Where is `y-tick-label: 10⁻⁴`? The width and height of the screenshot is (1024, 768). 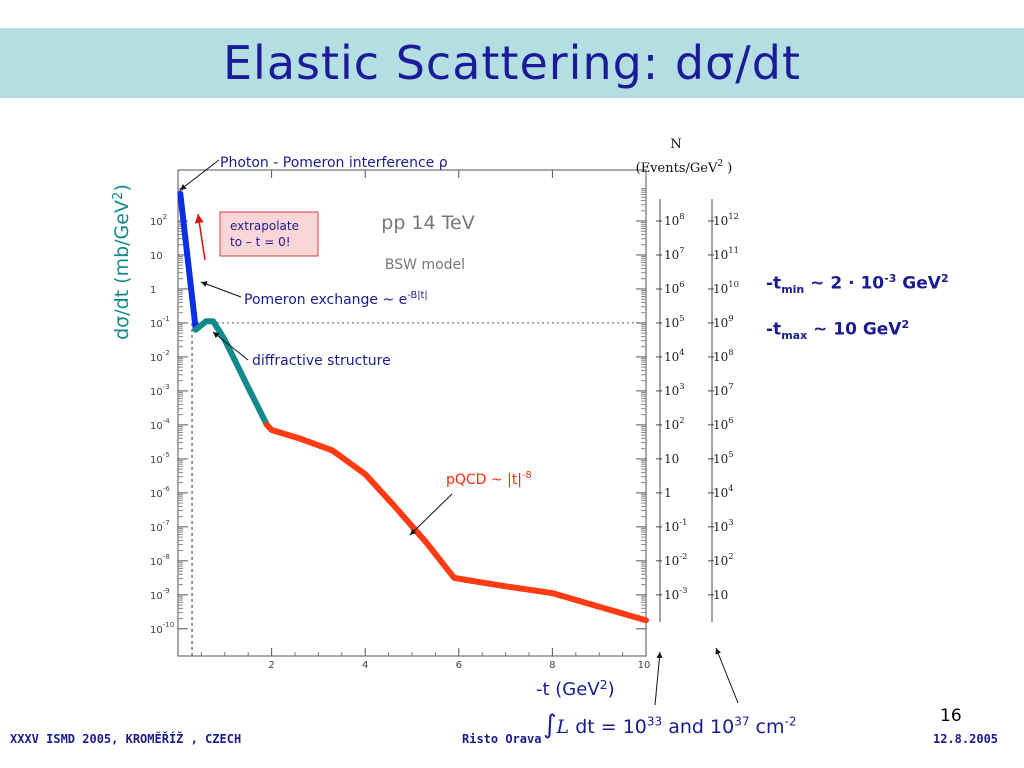 y-tick-label: 10⁻⁴ is located at coordinates (160, 424).